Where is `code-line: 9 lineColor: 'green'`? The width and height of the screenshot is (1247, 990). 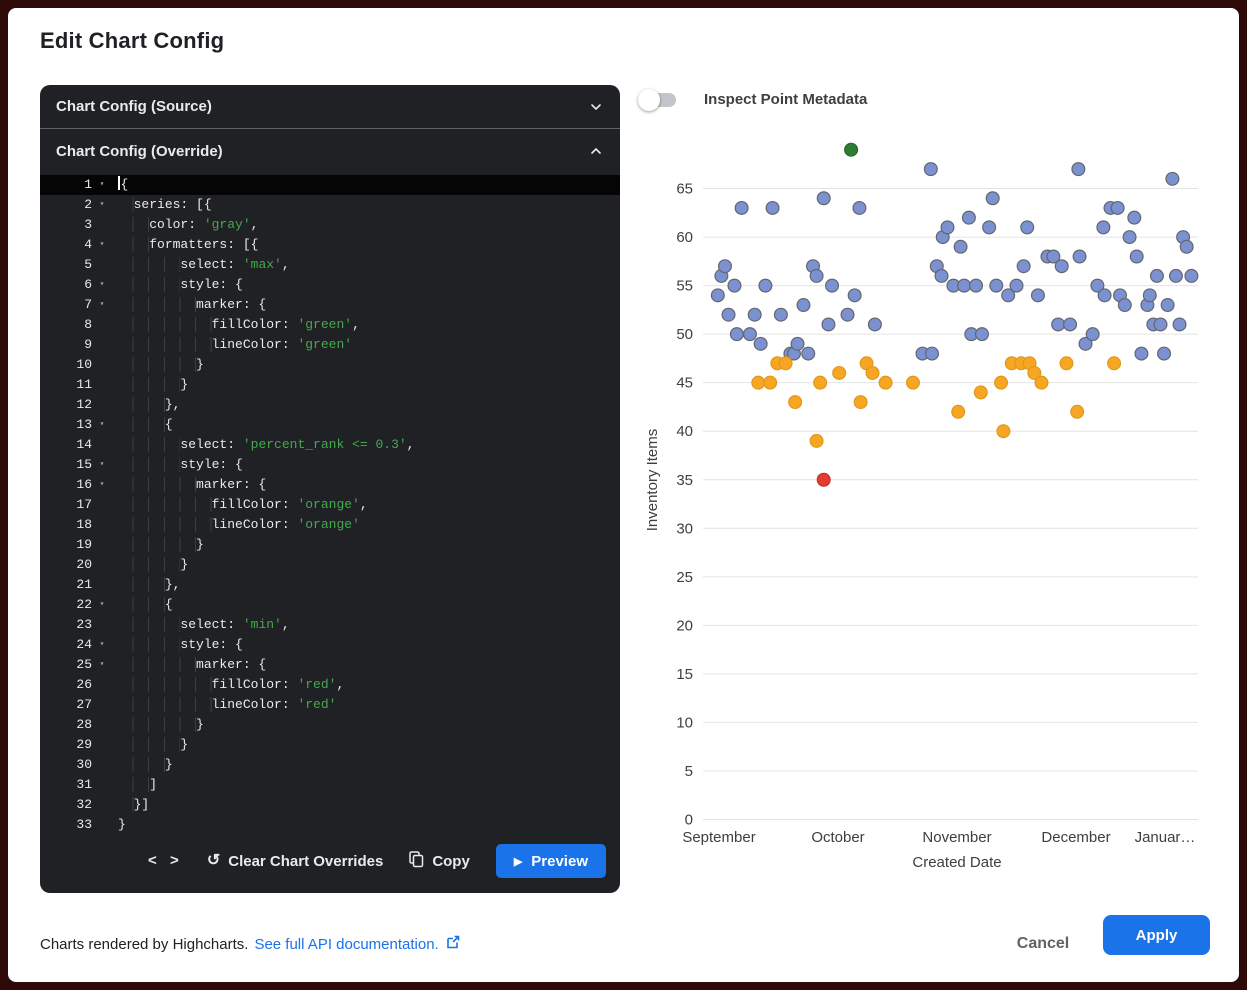
code-line: 9 lineColor: 'green' is located at coordinates (330, 345).